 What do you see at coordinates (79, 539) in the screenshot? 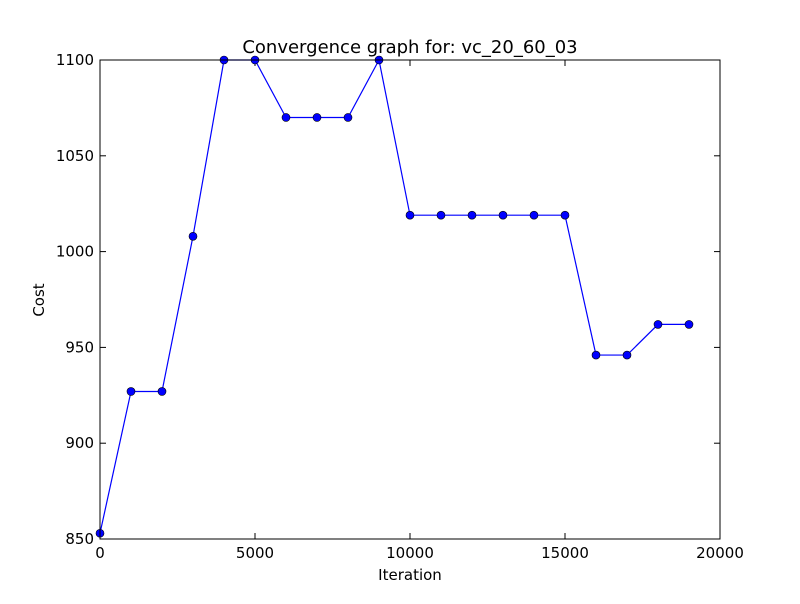
I see `y-tick-label: 850` at bounding box center [79, 539].